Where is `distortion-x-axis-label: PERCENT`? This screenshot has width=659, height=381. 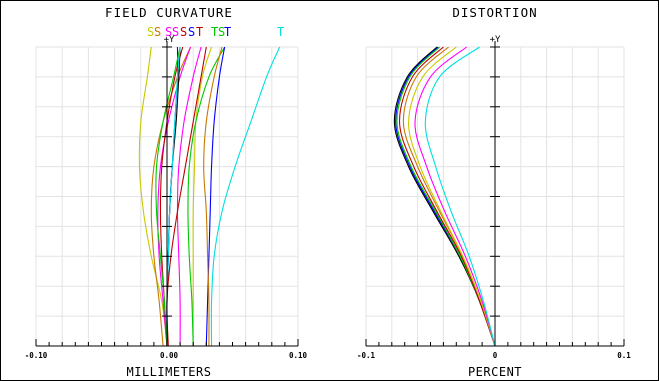 distortion-x-axis-label: PERCENT is located at coordinates (495, 372).